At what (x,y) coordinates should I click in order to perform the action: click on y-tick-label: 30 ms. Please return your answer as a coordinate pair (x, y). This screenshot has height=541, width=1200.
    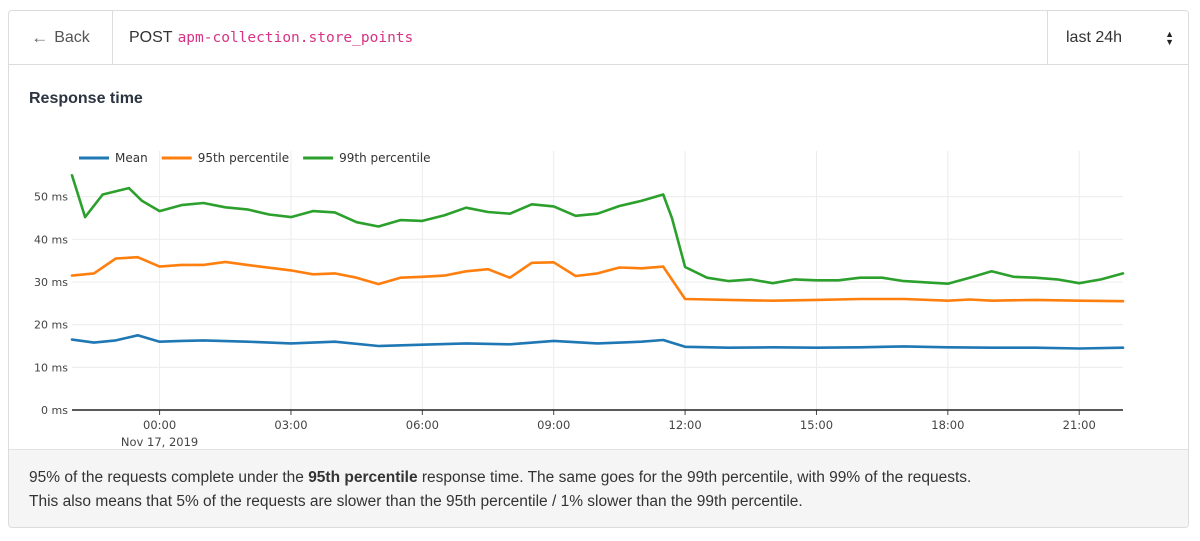
    Looking at the image, I should click on (51, 282).